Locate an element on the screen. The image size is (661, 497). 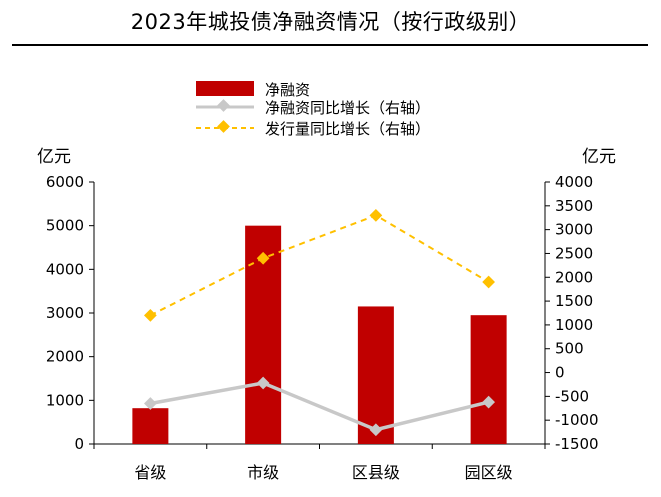
category-label: 市级 is located at coordinates (263, 472).